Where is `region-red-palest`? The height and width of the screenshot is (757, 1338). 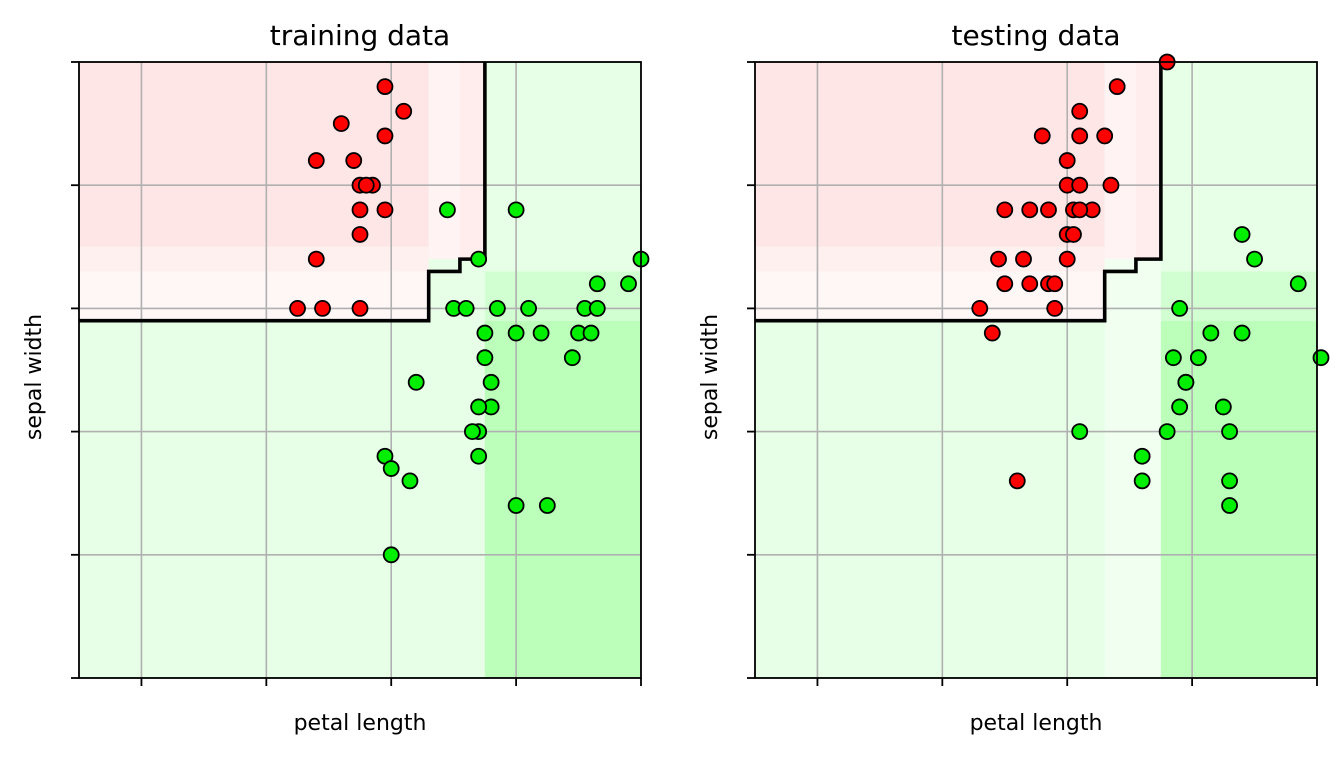 region-red-palest is located at coordinates (254, 296).